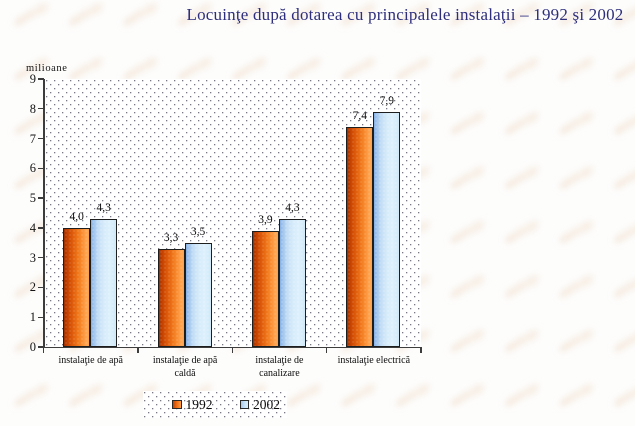 Image resolution: width=635 pixels, height=426 pixels. I want to click on category-label-2: instalaţie de apă caldă, so click(185, 367).